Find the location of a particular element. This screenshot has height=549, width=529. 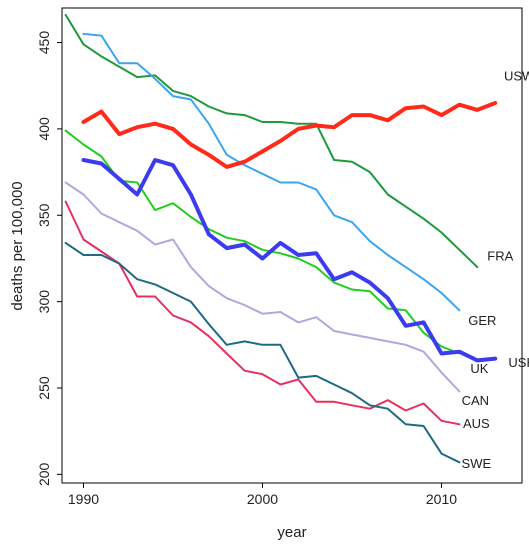

y-tick-label: 200 is located at coordinates (44, 474).